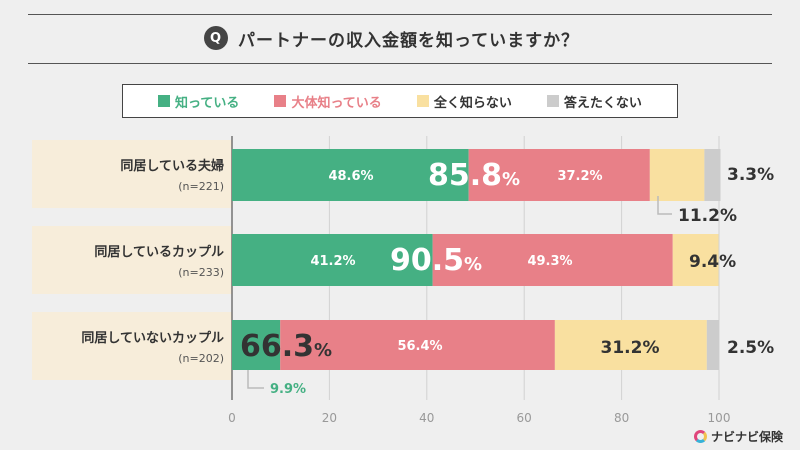 This screenshot has width=800, height=450. I want to click on brand-logo: ナビナビ保険, so click(738, 436).